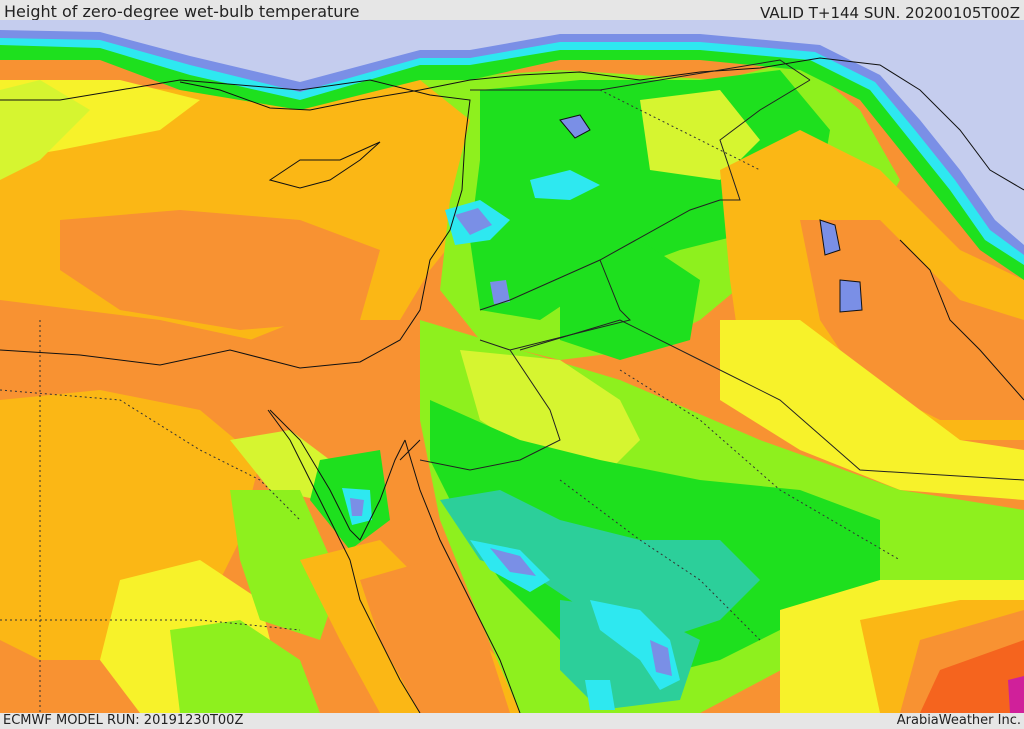 The height and width of the screenshot is (729, 1024). What do you see at coordinates (575, 126) in the screenshot?
I see `lake-assad` at bounding box center [575, 126].